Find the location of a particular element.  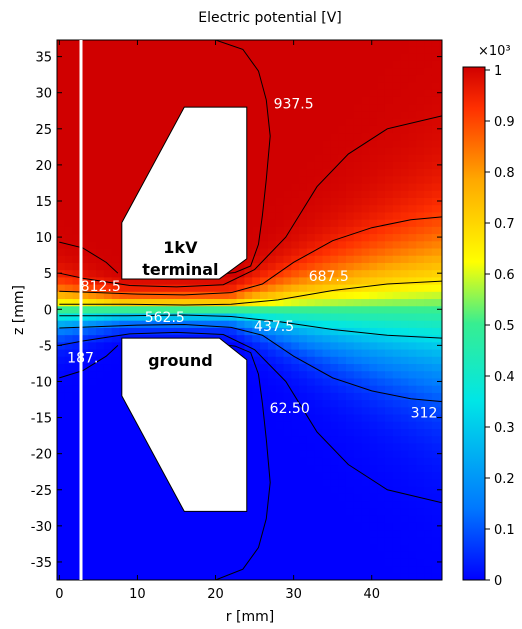

colorbar-tick-label: 0.7 is located at coordinates (504, 224).